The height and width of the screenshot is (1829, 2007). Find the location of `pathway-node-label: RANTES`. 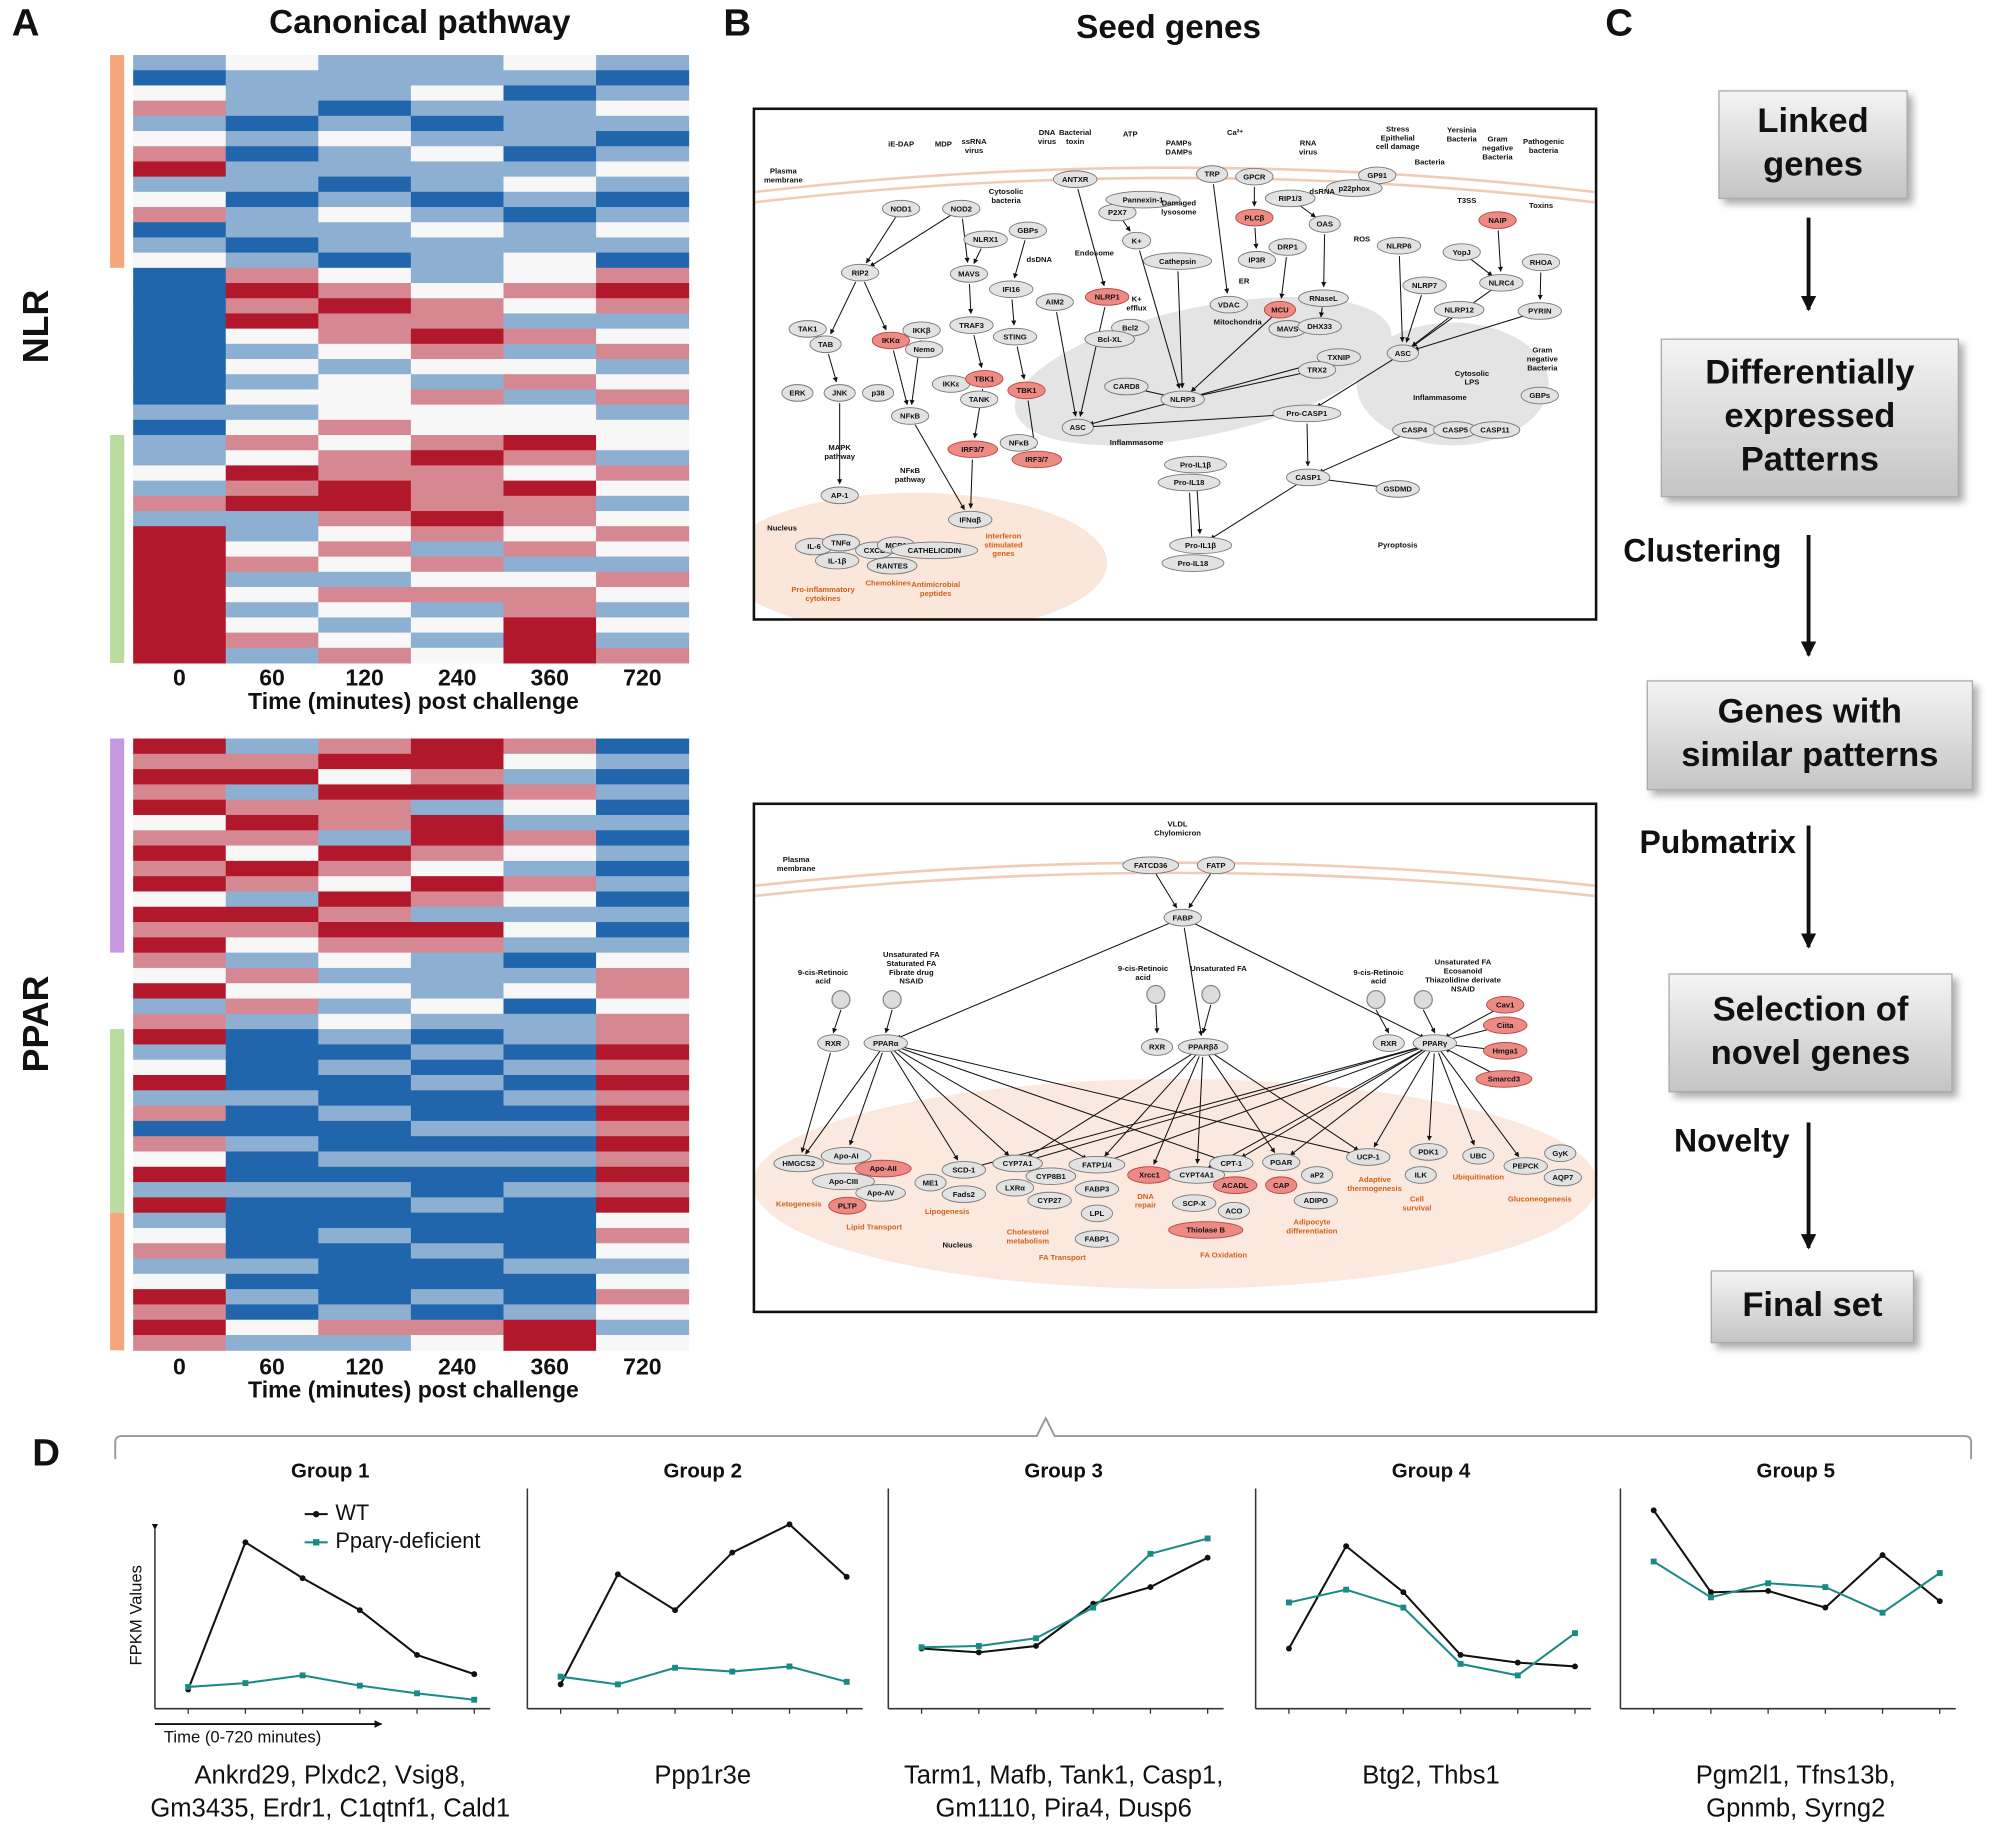

pathway-node-label: RANTES is located at coordinates (891, 565).